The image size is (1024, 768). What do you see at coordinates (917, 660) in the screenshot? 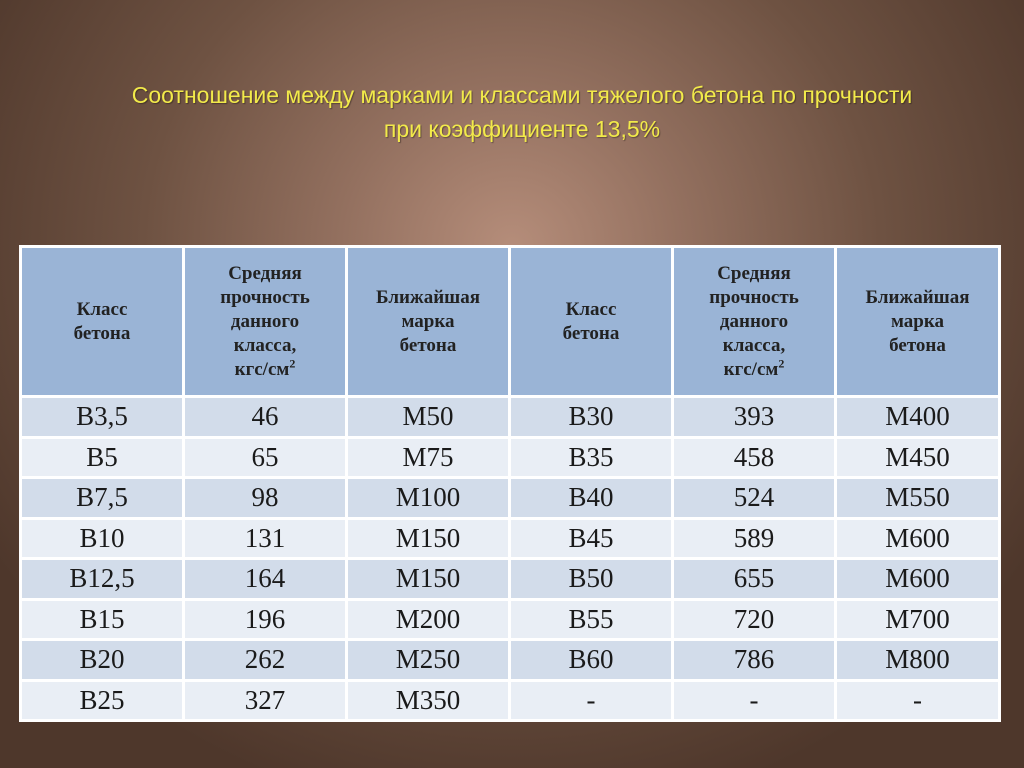
I see `table-cell: M800` at bounding box center [917, 660].